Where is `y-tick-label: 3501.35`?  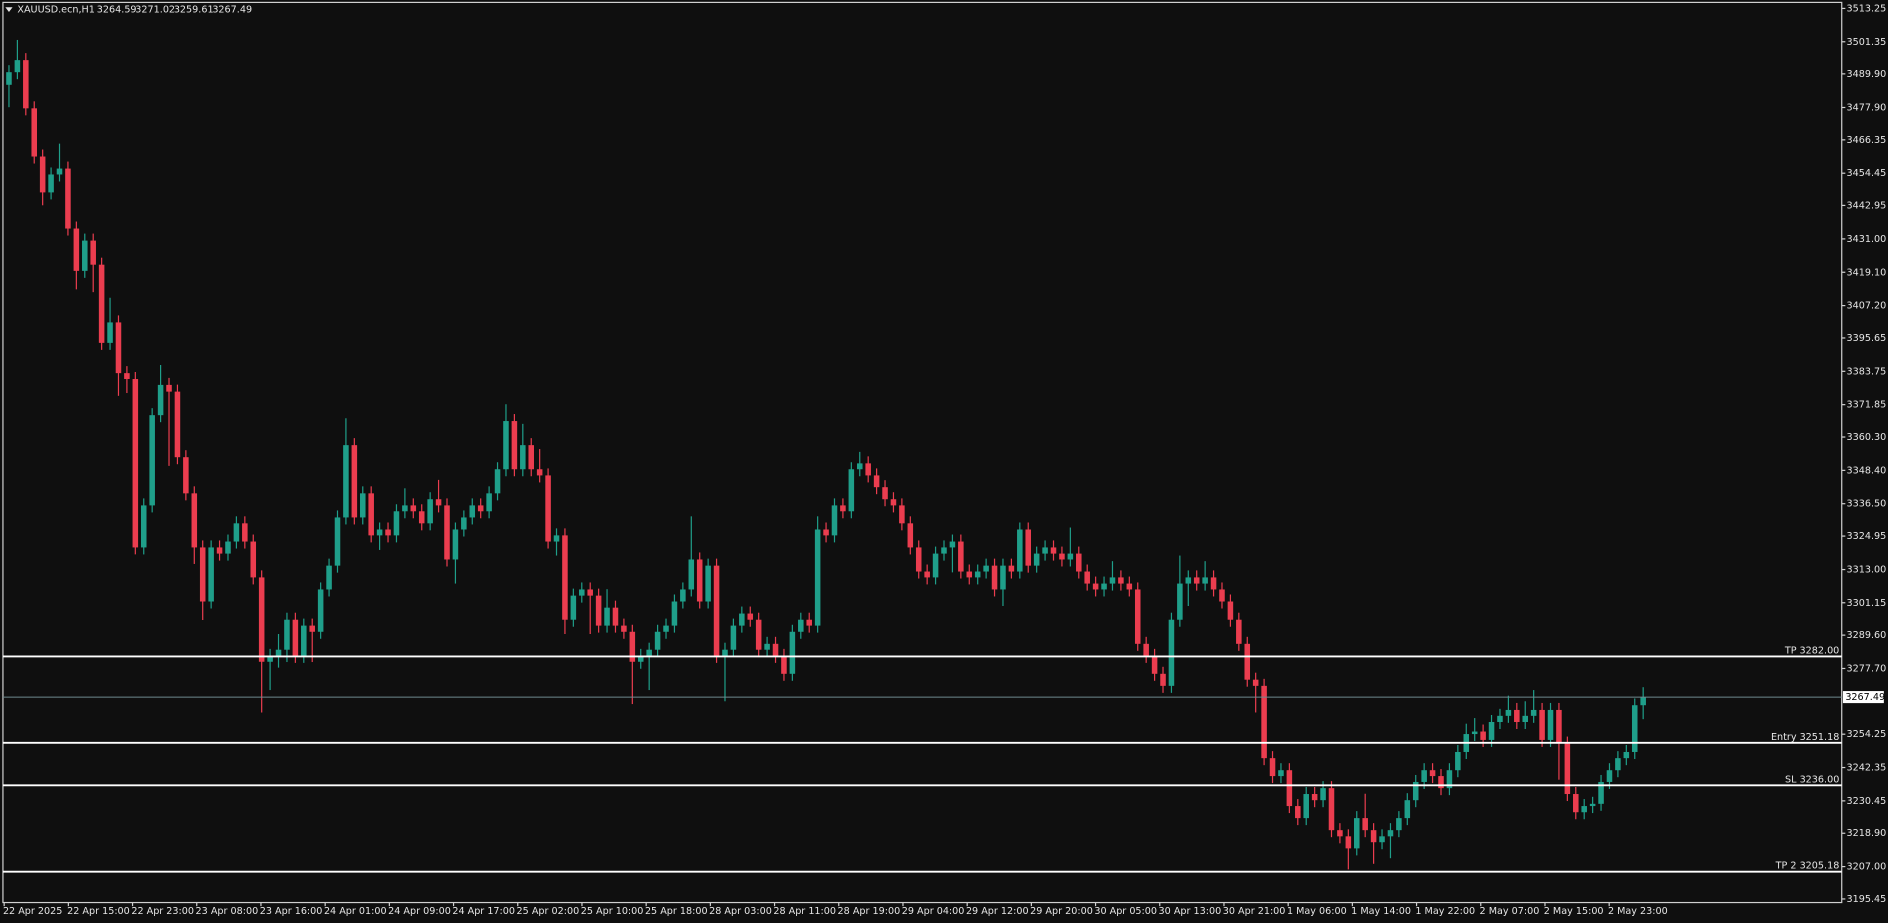
y-tick-label: 3501.35 is located at coordinates (1867, 42).